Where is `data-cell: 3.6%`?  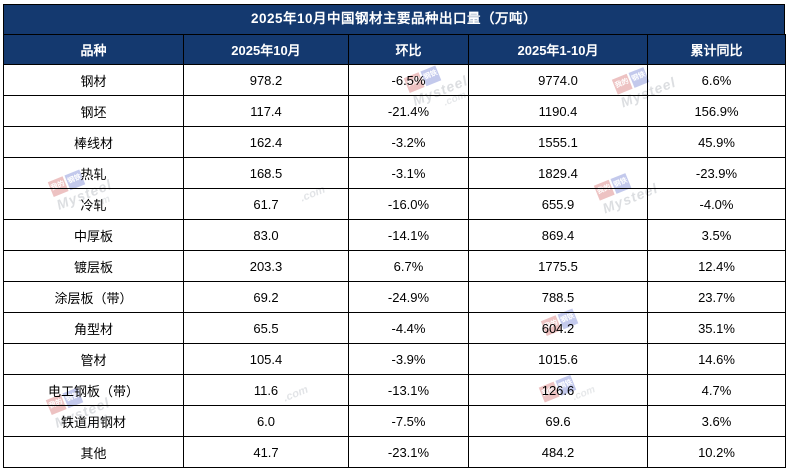 data-cell: 3.6% is located at coordinates (716, 421).